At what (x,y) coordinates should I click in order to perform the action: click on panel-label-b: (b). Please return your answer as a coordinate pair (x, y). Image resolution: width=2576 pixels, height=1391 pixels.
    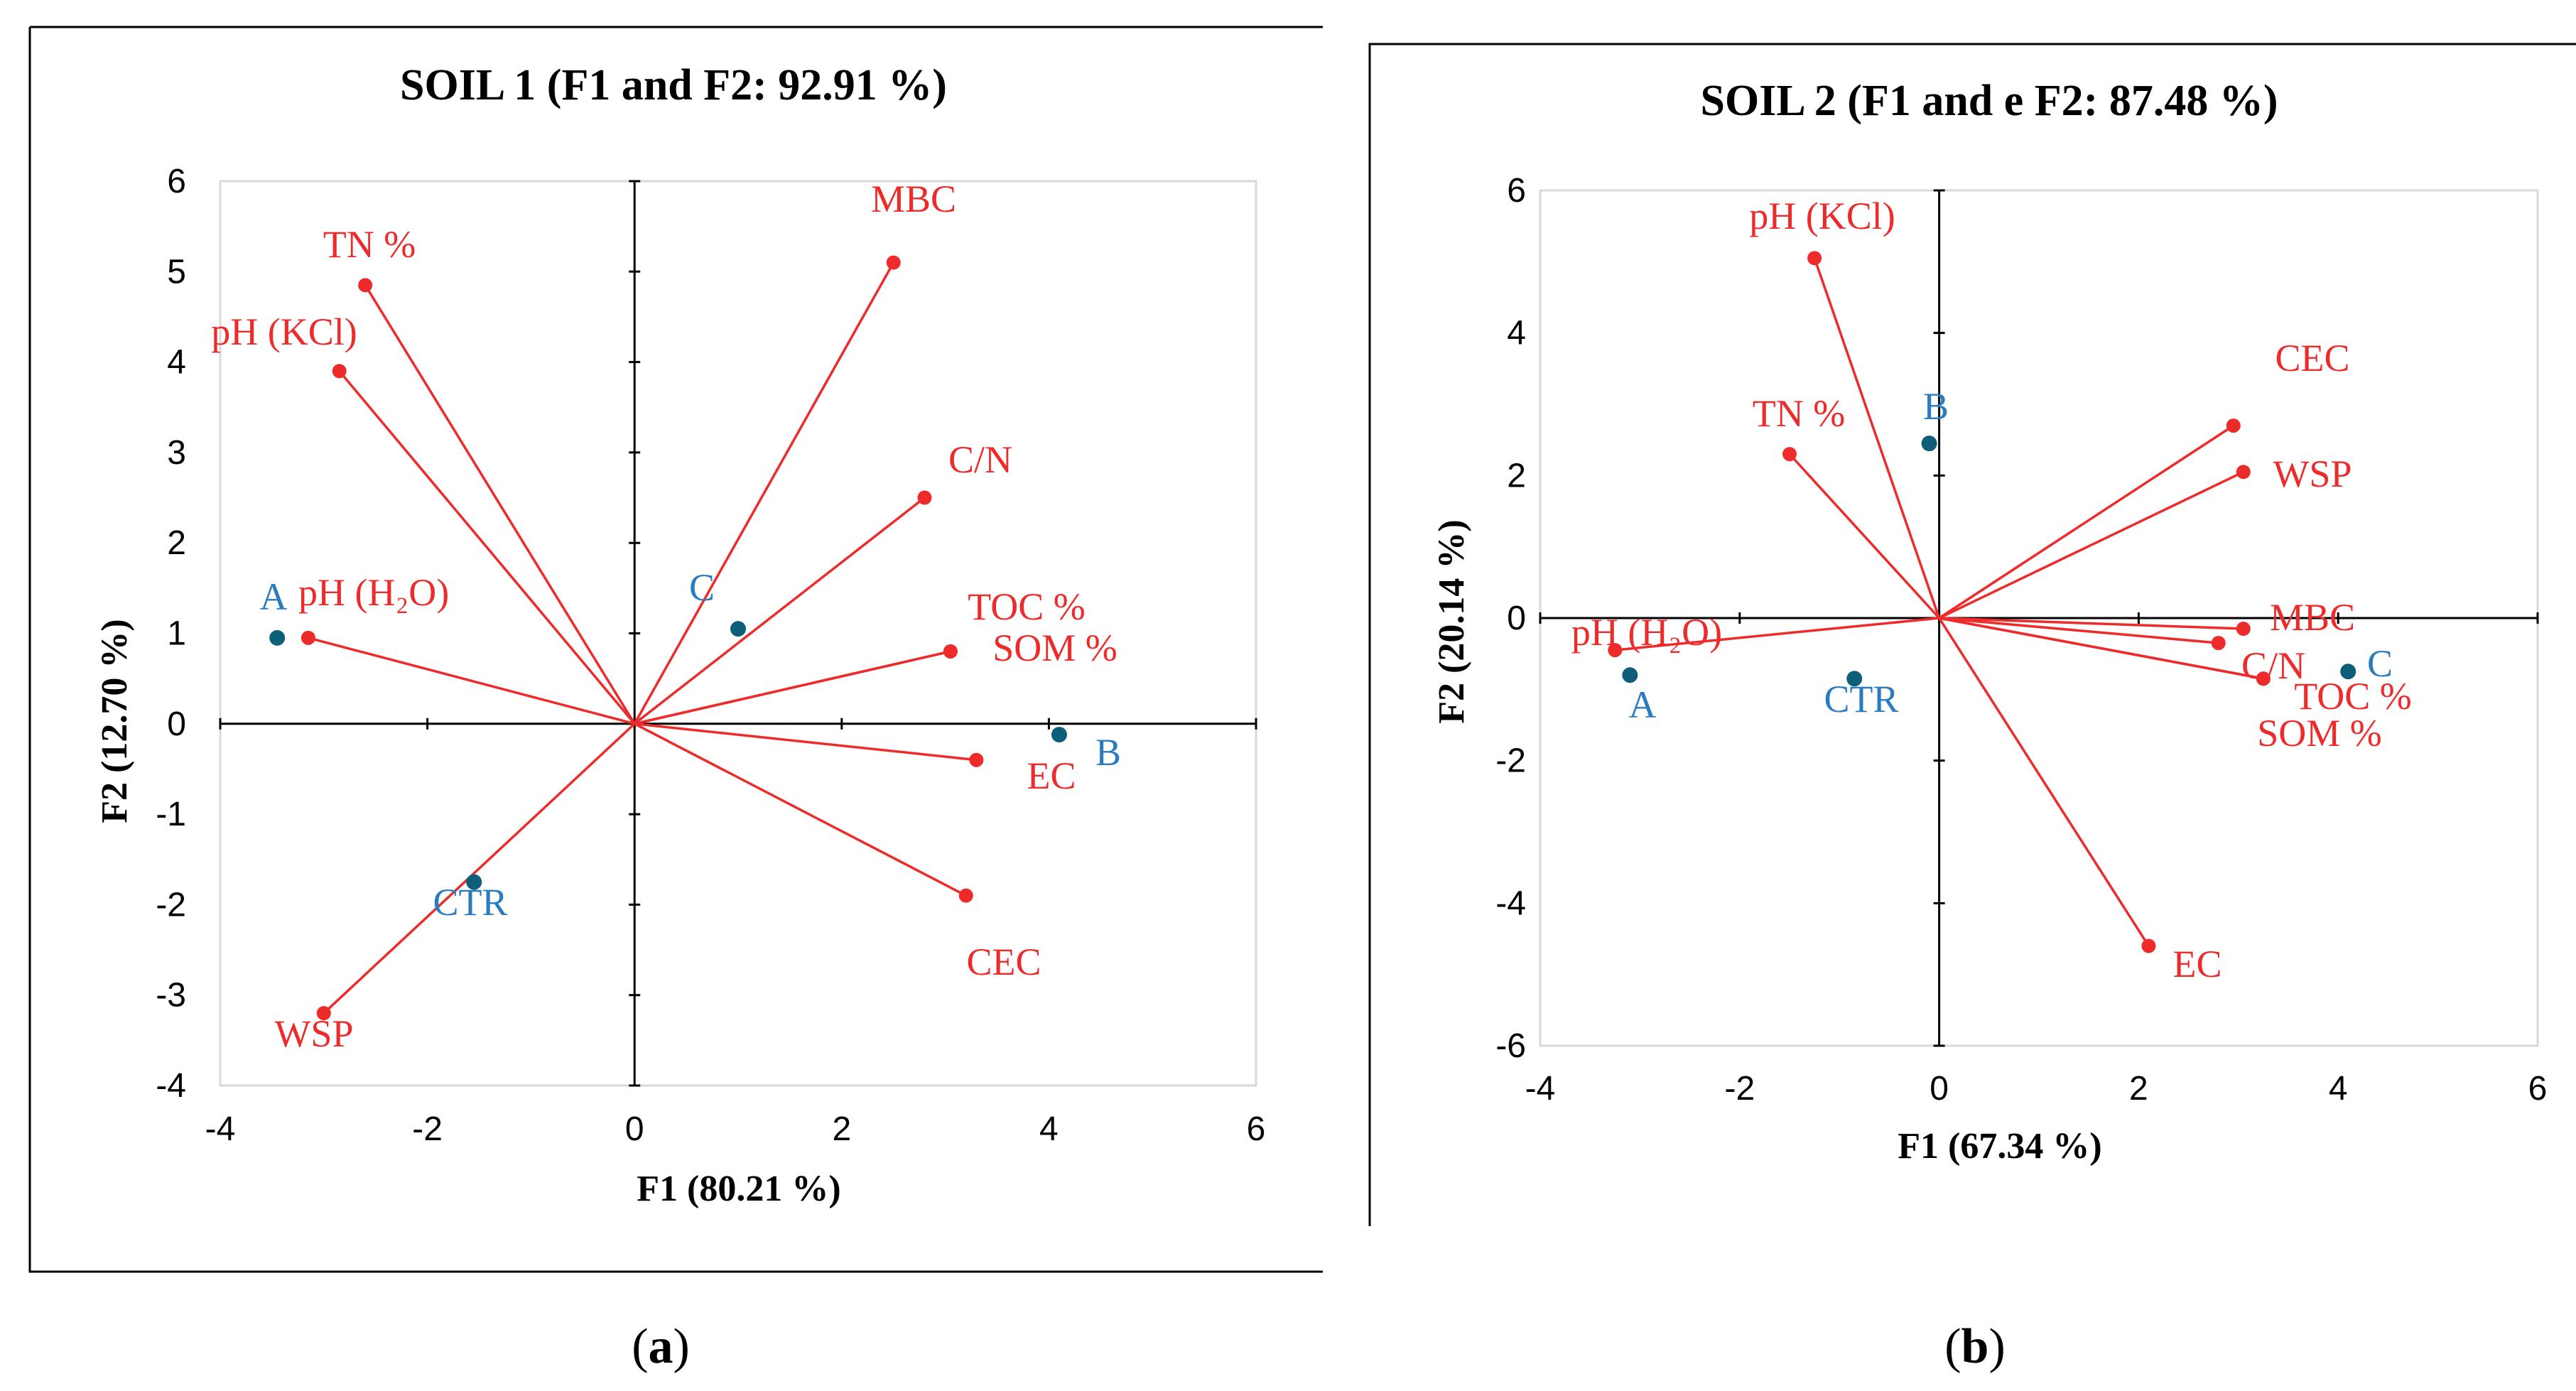
    Looking at the image, I should click on (1975, 1346).